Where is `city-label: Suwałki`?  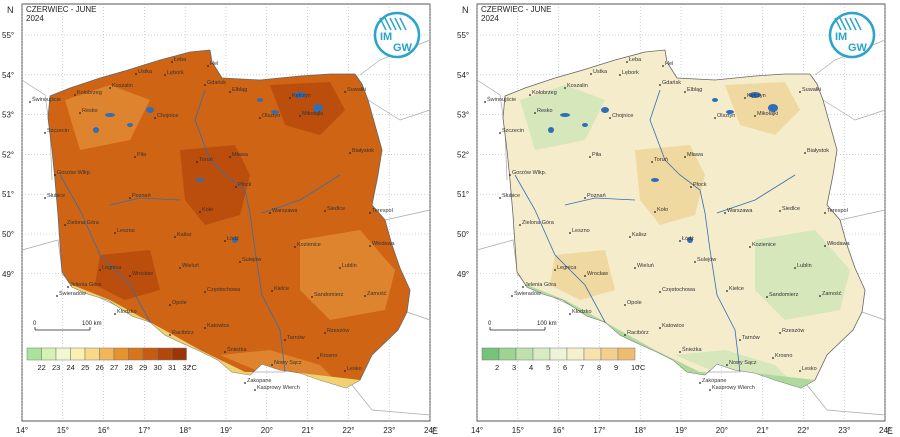
city-label: Suwałki is located at coordinates (811, 90).